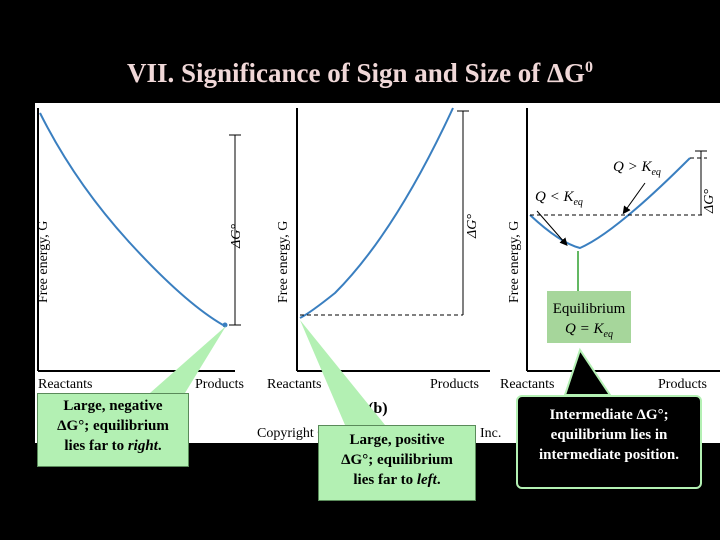 This screenshot has width=720, height=540. What do you see at coordinates (637, 168) in the screenshot?
I see `panel-c-q-more-label: Q > Keq` at bounding box center [637, 168].